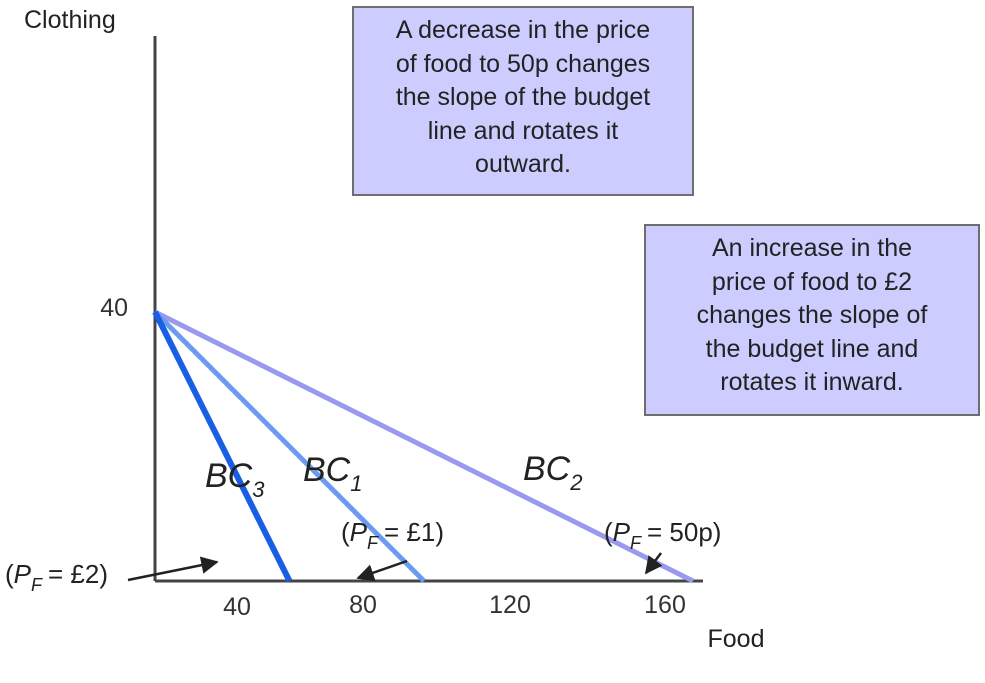  I want to click on series-label-bc2: BC2, so click(552, 472).